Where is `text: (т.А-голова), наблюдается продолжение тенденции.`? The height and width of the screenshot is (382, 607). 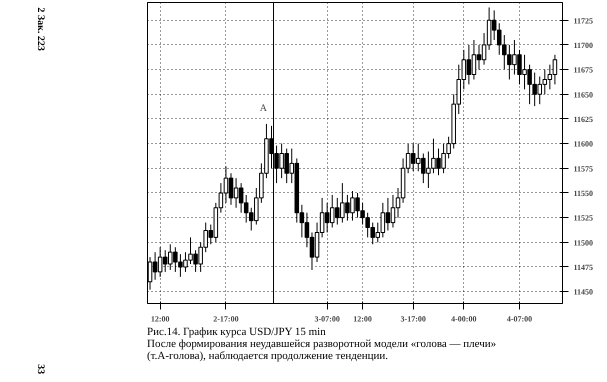
text: (т.А-голова), наблюдается продолжение тенденции. is located at coordinates (268, 356).